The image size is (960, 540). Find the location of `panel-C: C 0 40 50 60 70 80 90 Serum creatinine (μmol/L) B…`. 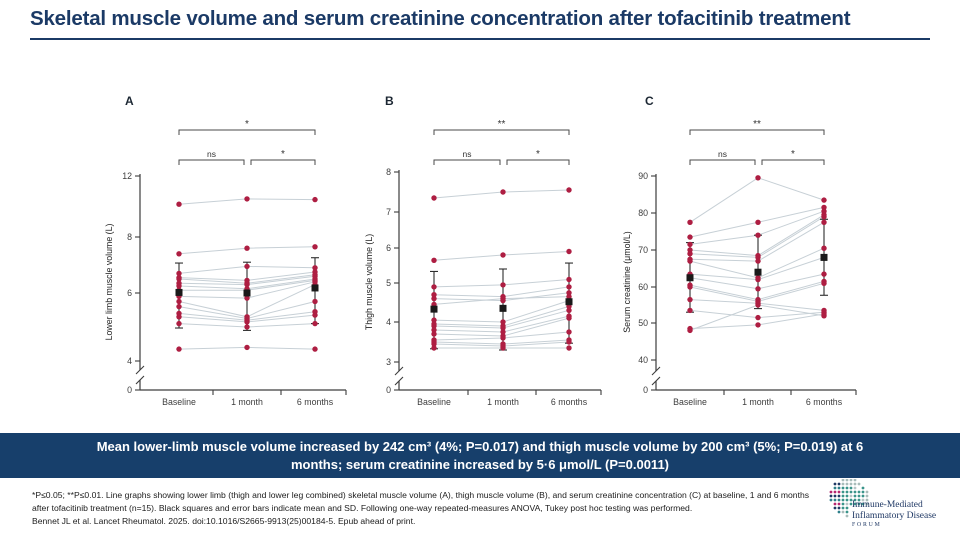

panel-C: C 0 40 50 60 70 80 90 Serum creatinine (μmol/L) B… is located at coordinates (739, 250).